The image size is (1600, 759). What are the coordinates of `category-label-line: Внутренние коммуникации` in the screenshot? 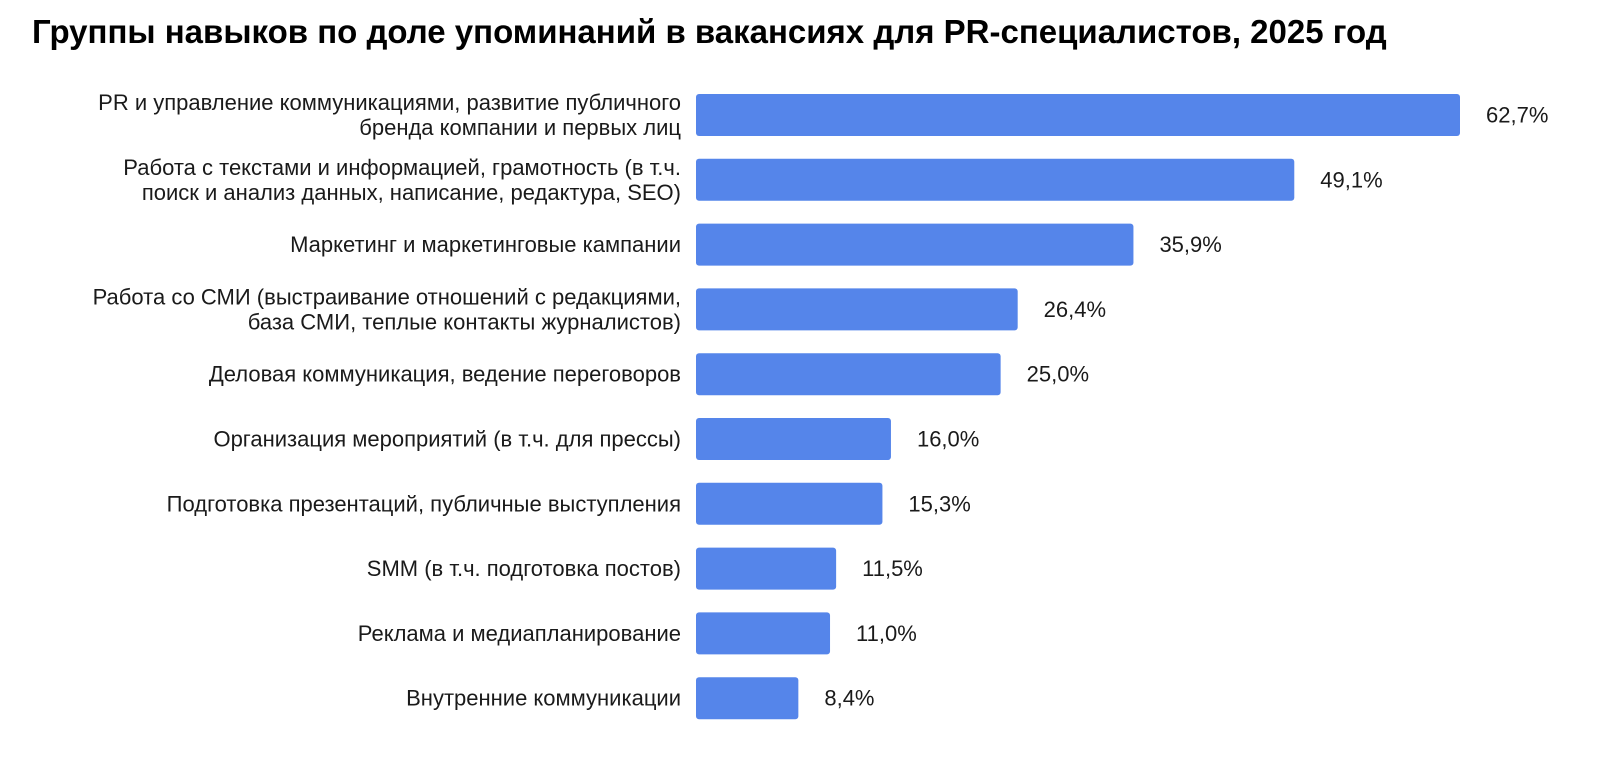 It's located at (543, 698).